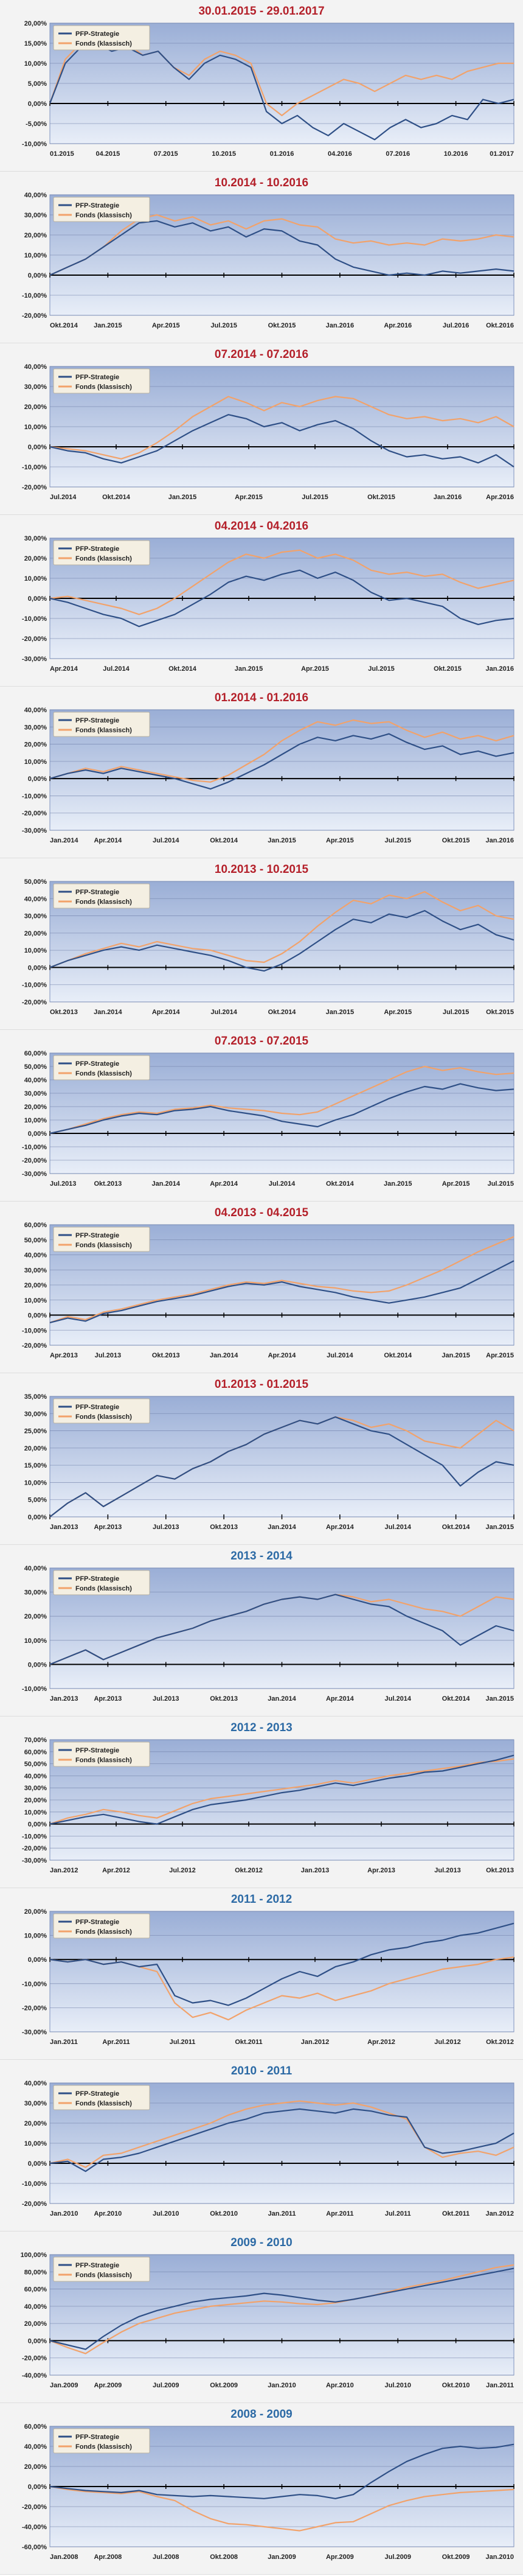  I want to click on x-tick-label: Okt.2015, so click(448, 669).